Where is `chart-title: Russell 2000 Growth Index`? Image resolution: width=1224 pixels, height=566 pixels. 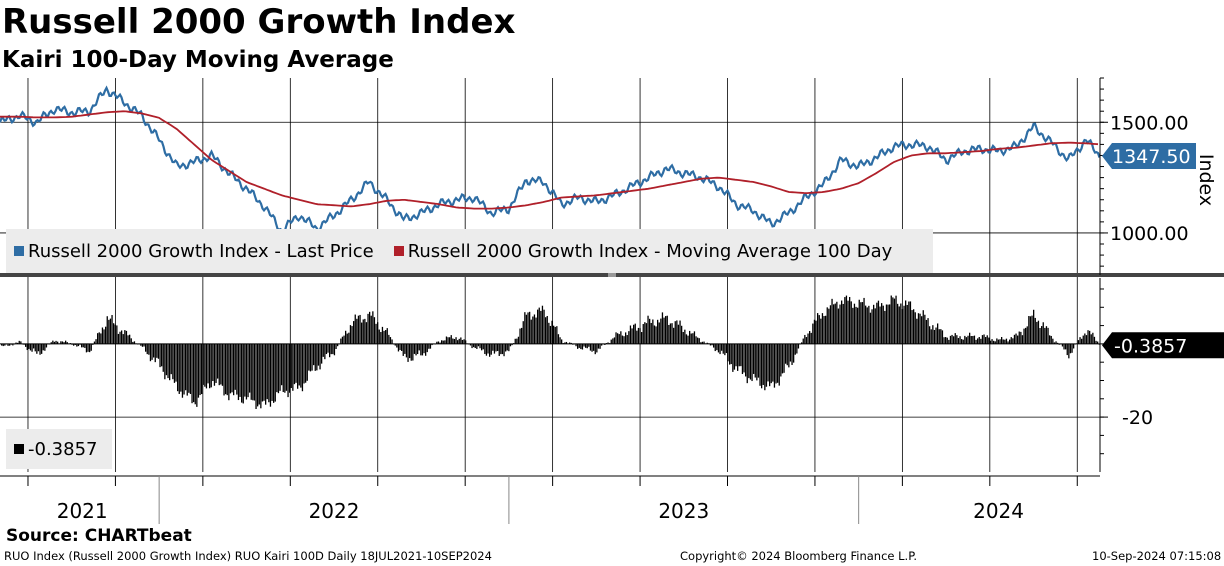 chart-title: Russell 2000 Growth Index is located at coordinates (259, 22).